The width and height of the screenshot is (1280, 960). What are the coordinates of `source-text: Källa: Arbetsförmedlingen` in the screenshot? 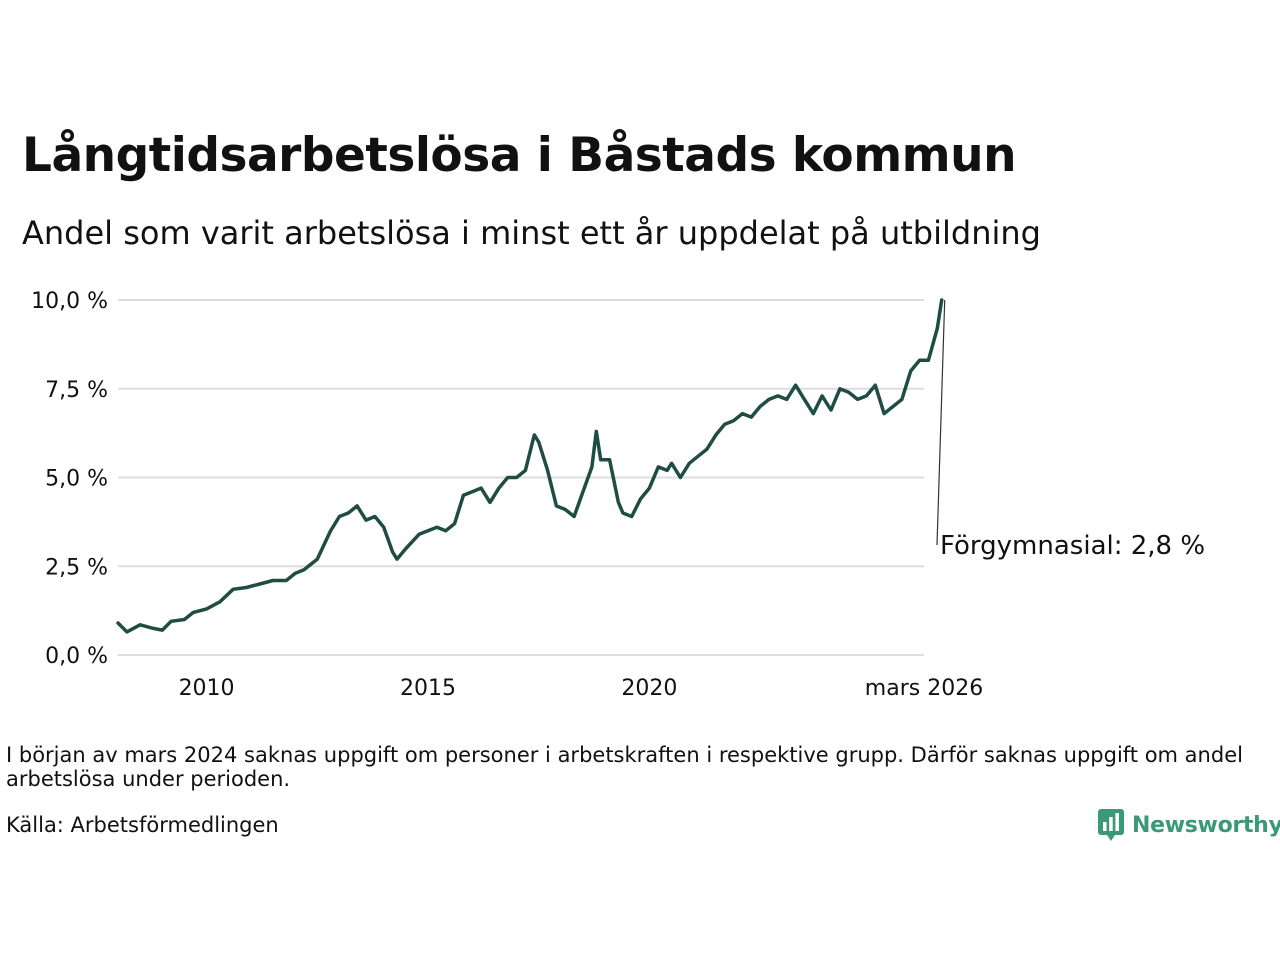 It's located at (142, 825).